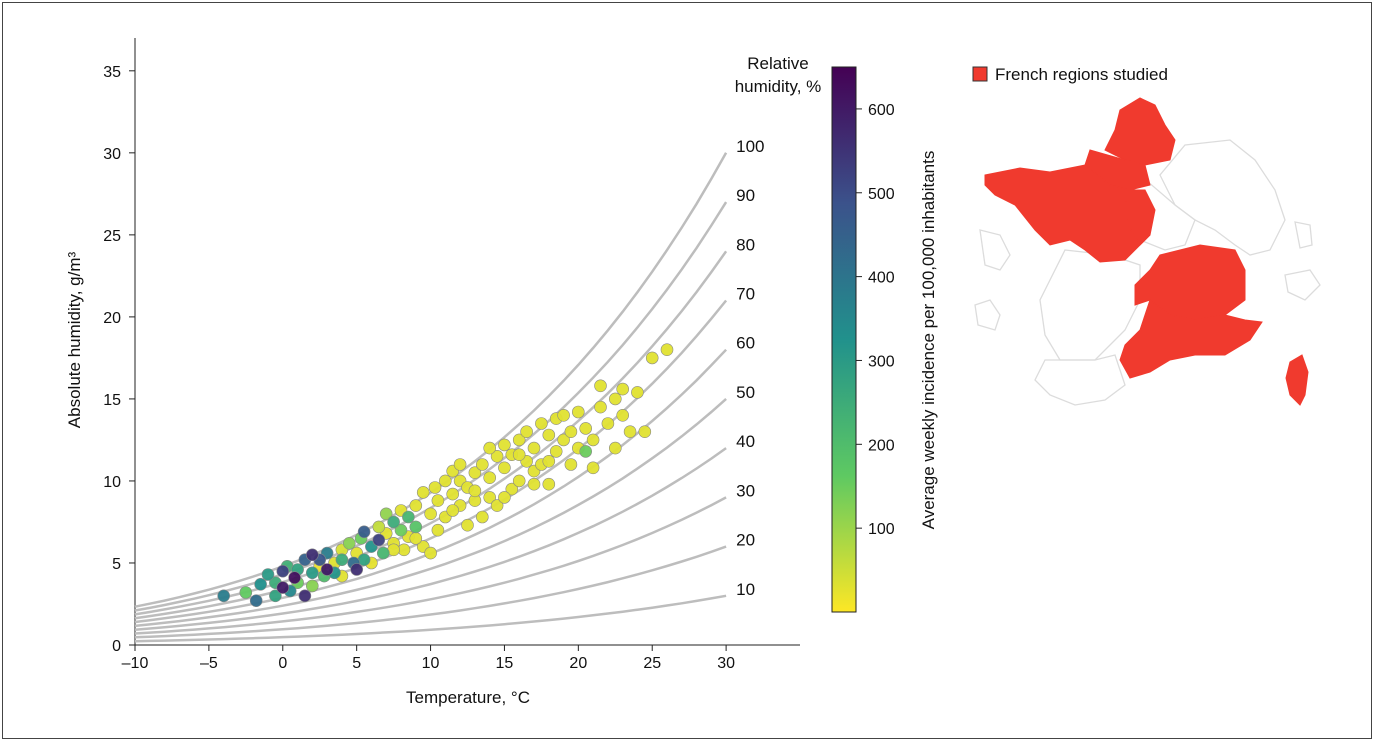 Image resolution: width=1375 pixels, height=742 pixels. I want to click on rh-curve-label: 80, so click(745, 244).